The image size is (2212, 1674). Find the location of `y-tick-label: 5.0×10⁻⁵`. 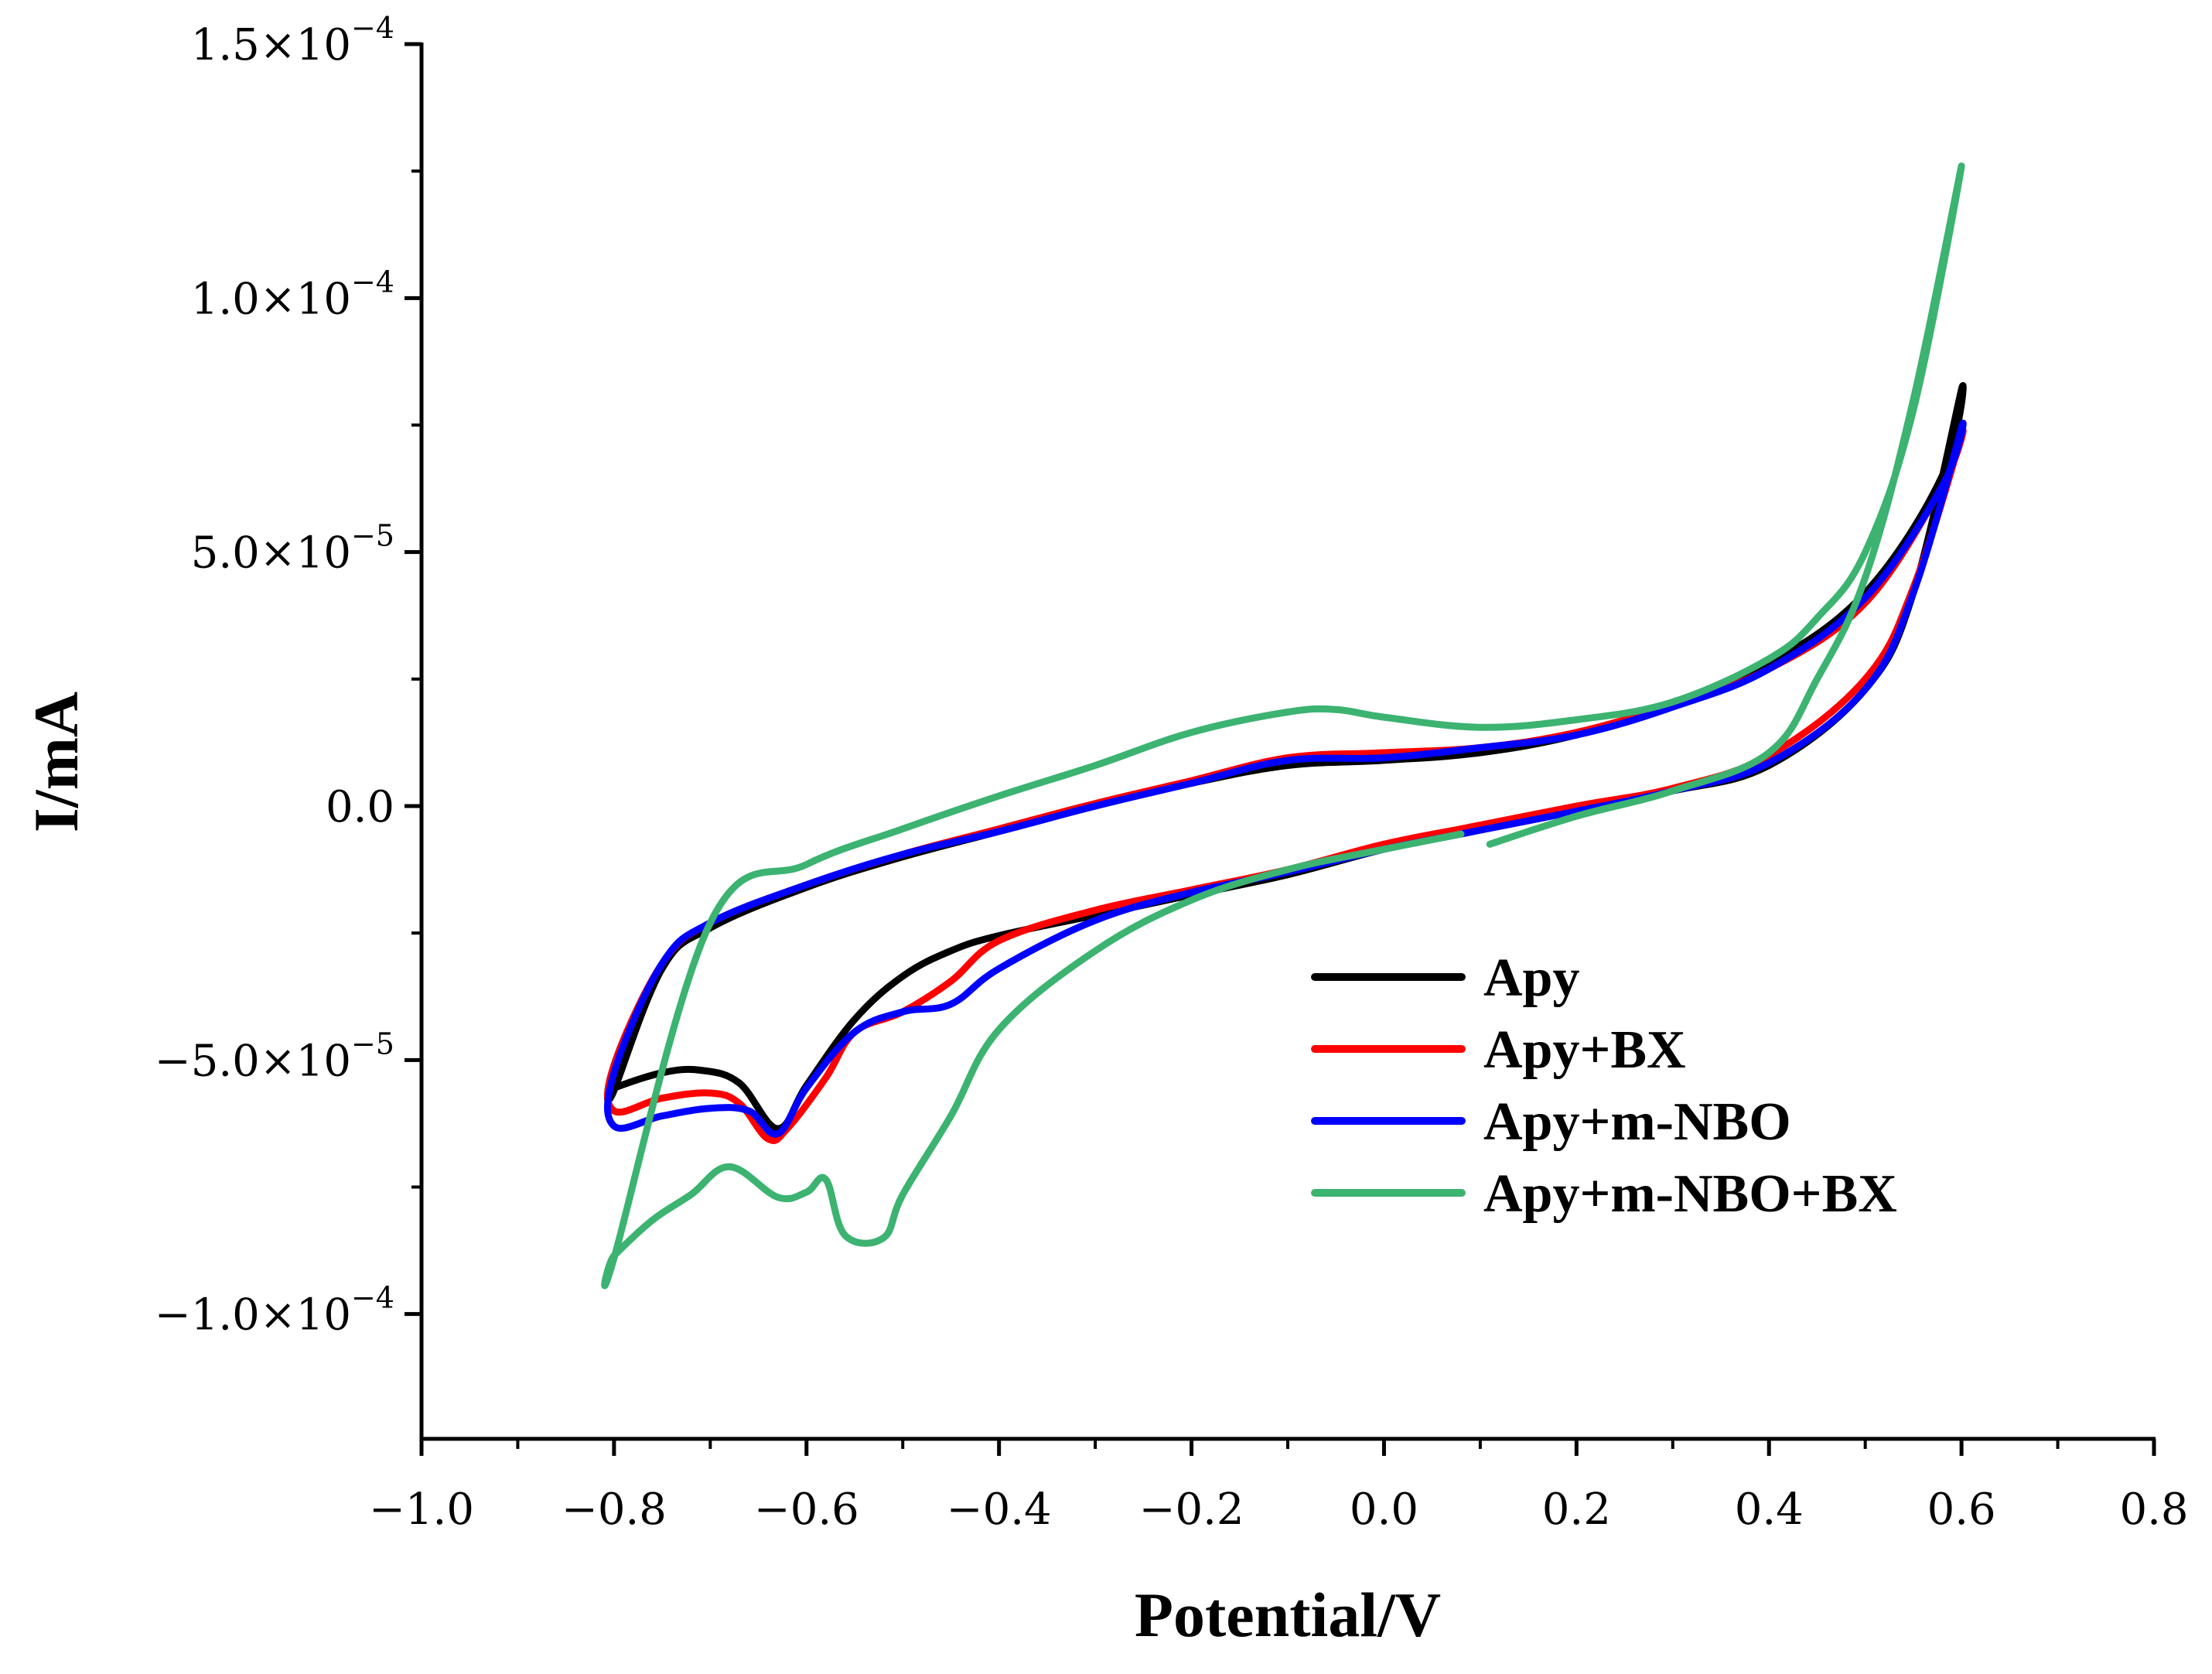

y-tick-label: 5.0×10⁻⁵ is located at coordinates (292, 549).